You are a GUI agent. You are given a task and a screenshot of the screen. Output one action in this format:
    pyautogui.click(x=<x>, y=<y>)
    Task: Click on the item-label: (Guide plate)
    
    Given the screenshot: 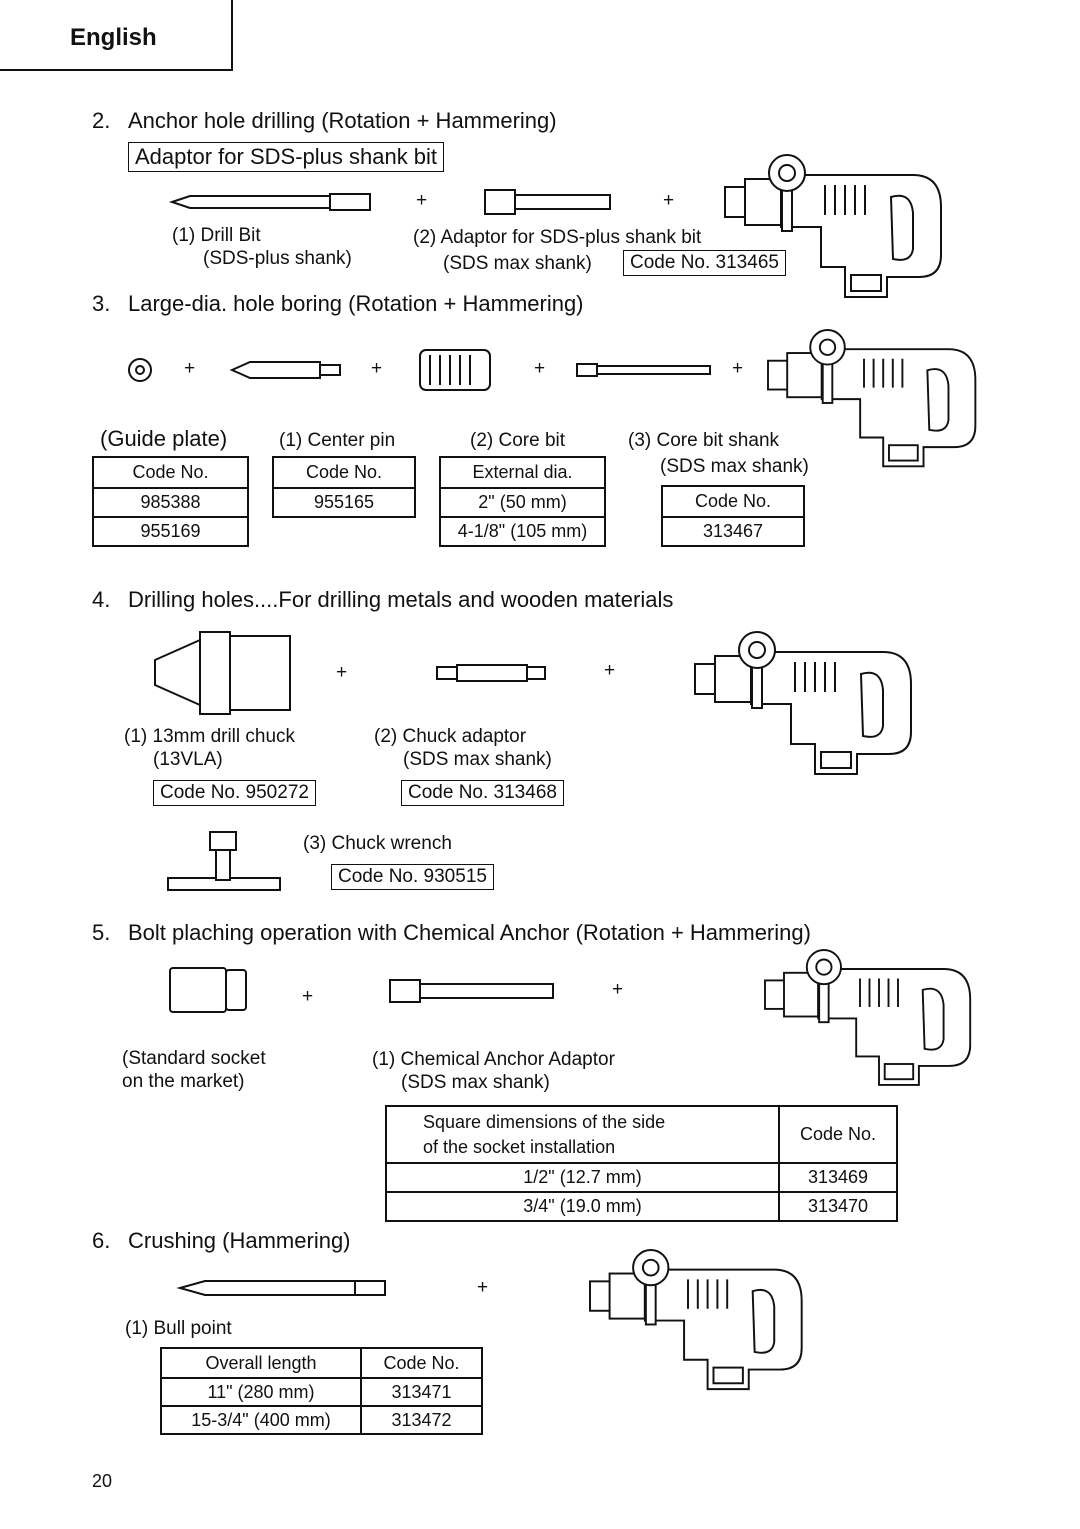 What is the action you would take?
    pyautogui.click(x=164, y=438)
    